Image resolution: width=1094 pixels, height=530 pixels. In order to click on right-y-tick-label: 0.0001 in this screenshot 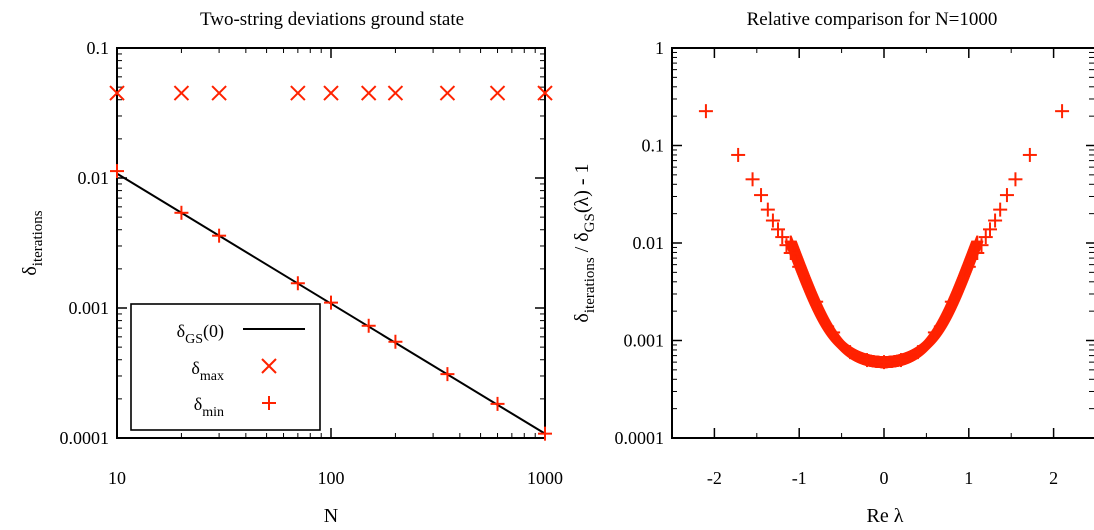, I will do `click(640, 438)`.